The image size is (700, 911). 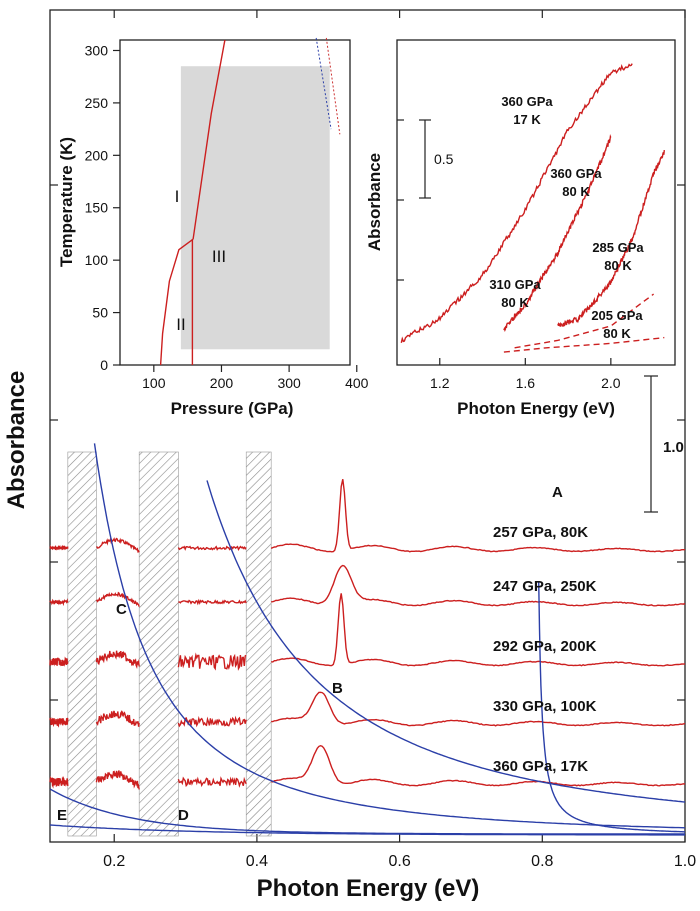 What do you see at coordinates (444, 159) in the screenshot?
I see `absorption-scale-bar-label: 0.5` at bounding box center [444, 159].